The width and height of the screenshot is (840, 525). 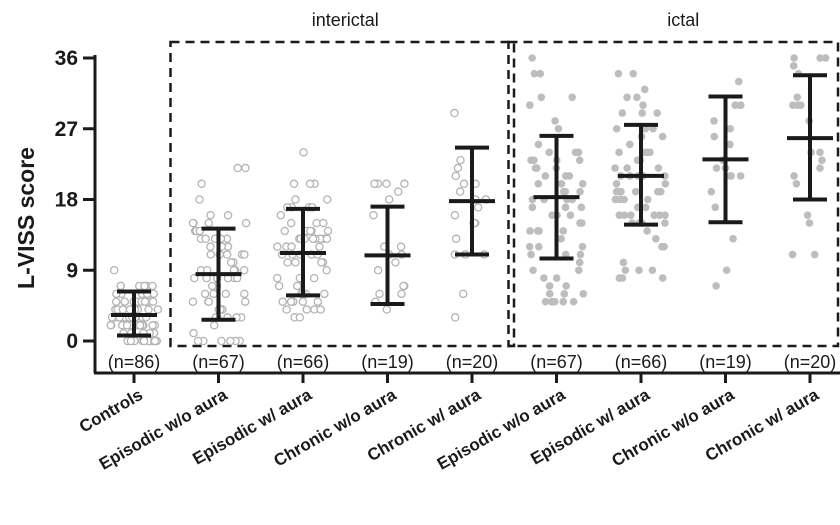 I want to click on n-label: (n=67), so click(x=556, y=362).